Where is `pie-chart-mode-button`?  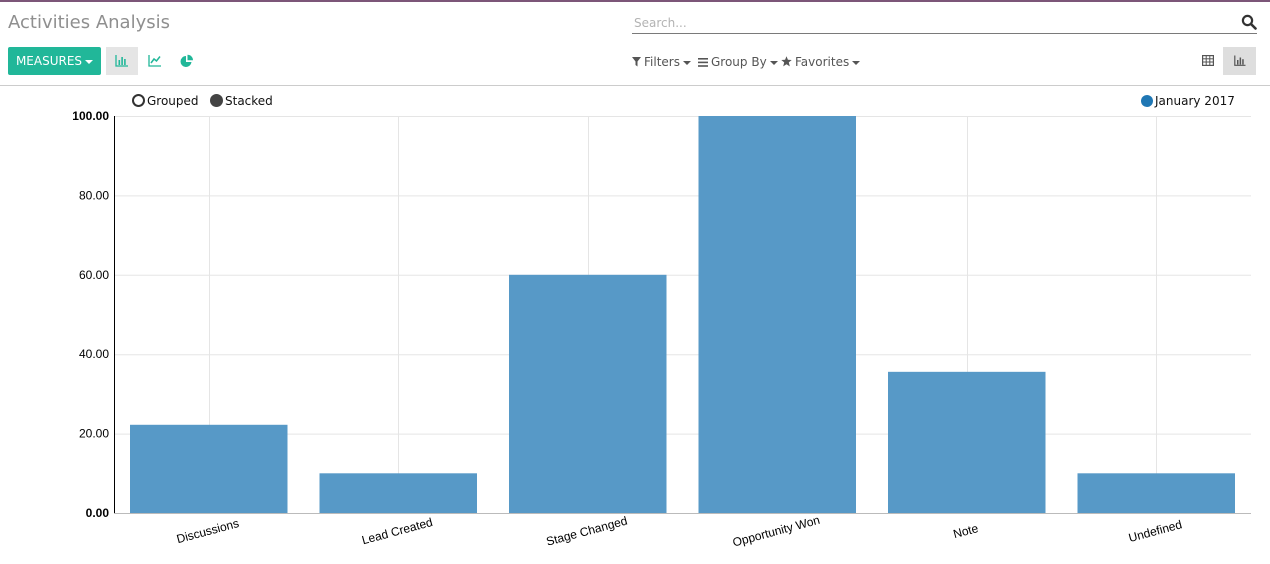
pie-chart-mode-button is located at coordinates (187, 61).